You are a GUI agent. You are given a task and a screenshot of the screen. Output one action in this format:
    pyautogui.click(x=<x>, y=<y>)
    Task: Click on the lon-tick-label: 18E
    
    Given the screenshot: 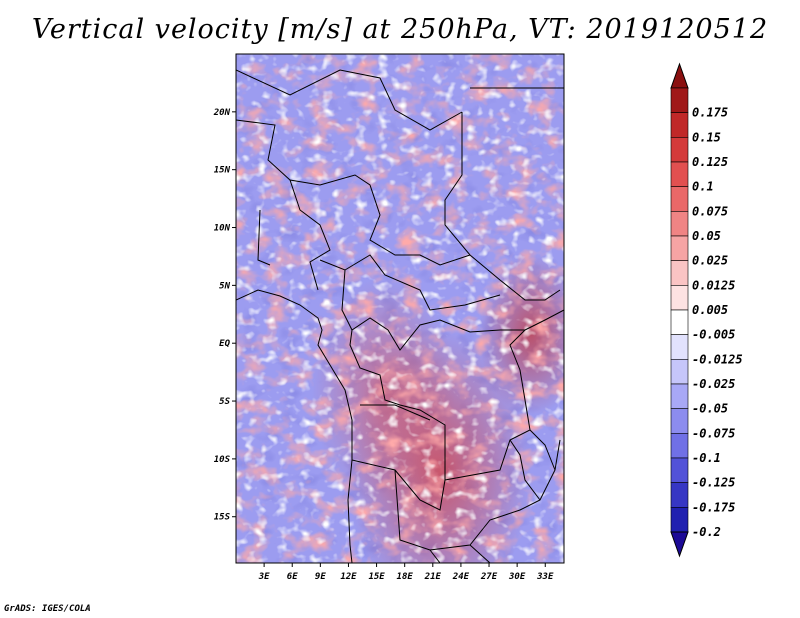 What is the action you would take?
    pyautogui.click(x=405, y=577)
    